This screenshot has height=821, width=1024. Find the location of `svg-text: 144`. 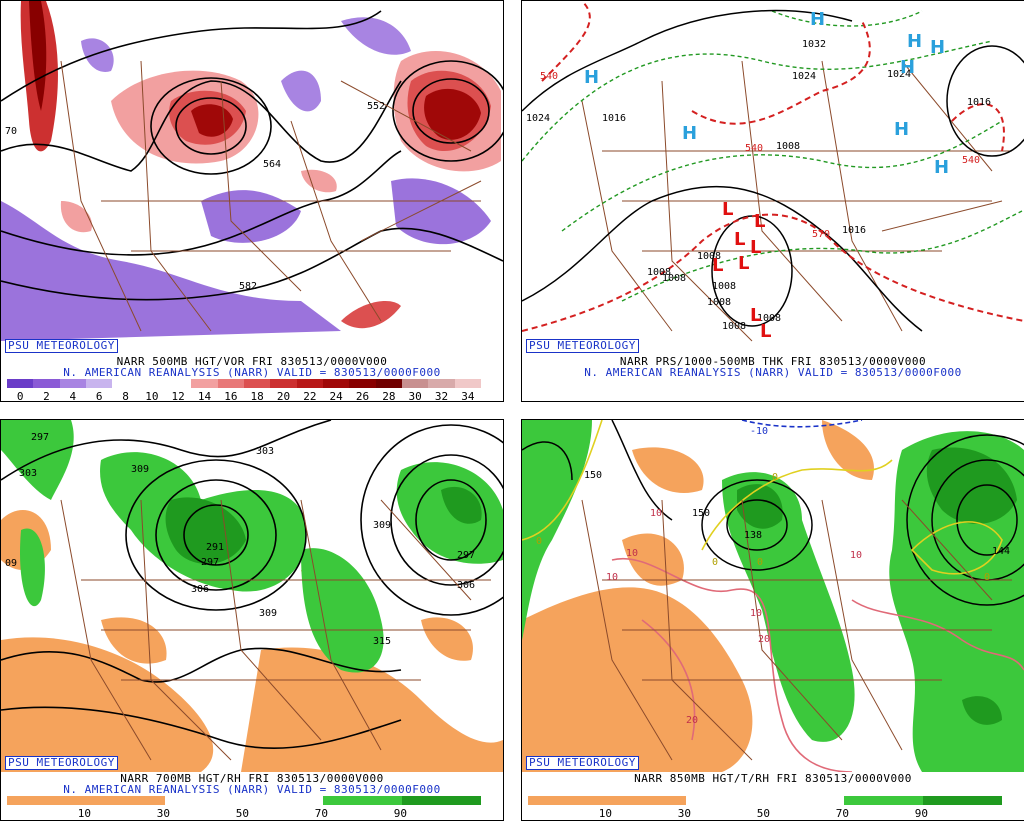

svg-text: 144 is located at coordinates (1001, 551).